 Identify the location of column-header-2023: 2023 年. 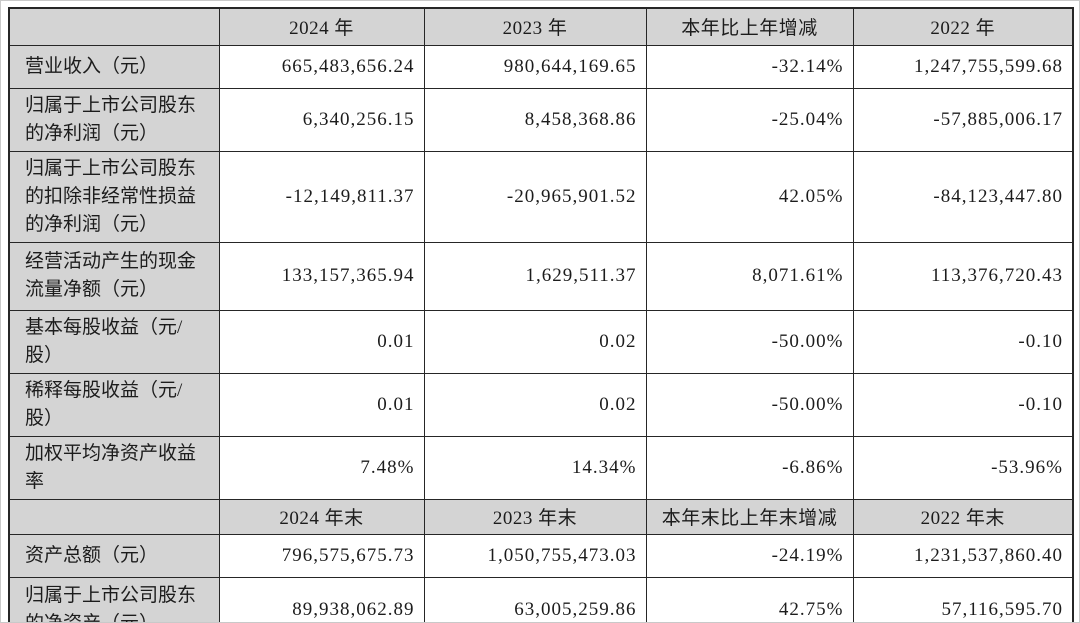
(535, 26).